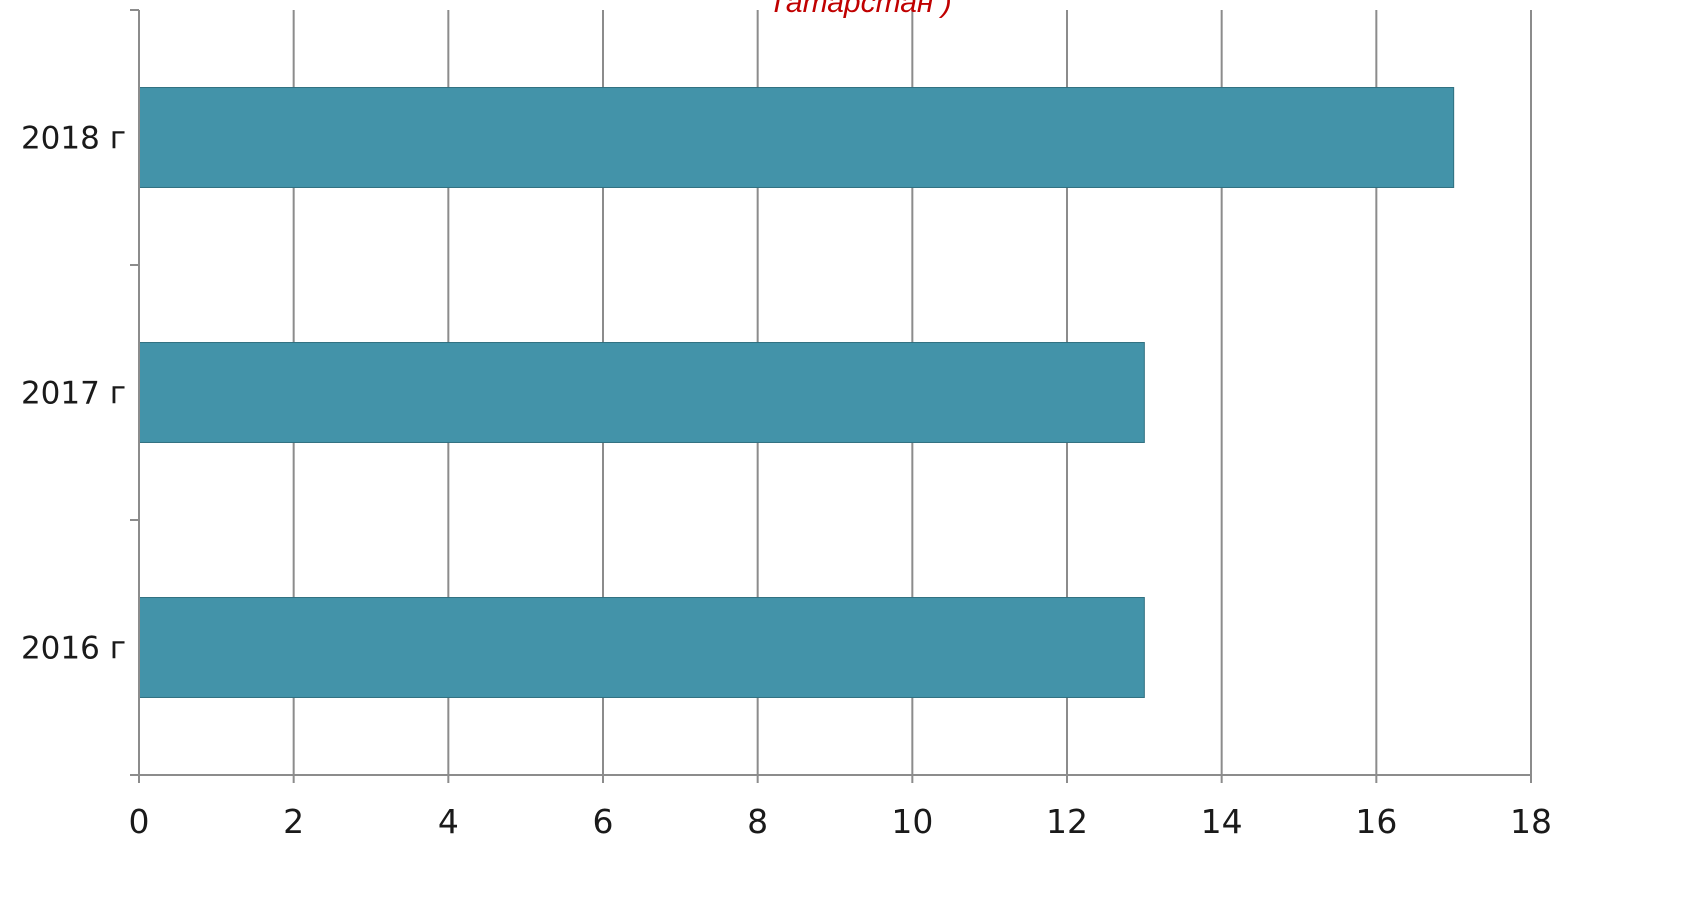 Image resolution: width=1701 pixels, height=909 pixels. Describe the element at coordinates (1376, 821) in the screenshot. I see `x-tick-label-8: 16` at that location.